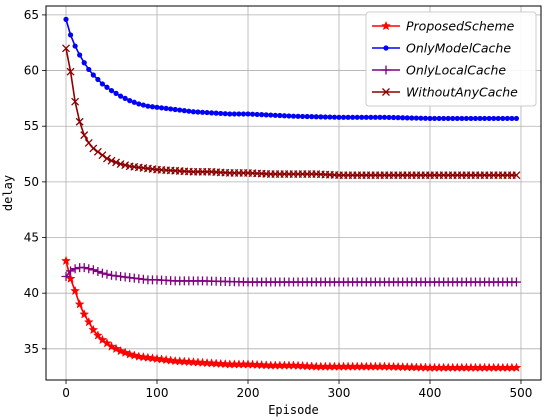 This screenshot has width=550, height=420. Describe the element at coordinates (439, 70) in the screenshot. I see `legend-entry: OnlyLocalCache` at that location.